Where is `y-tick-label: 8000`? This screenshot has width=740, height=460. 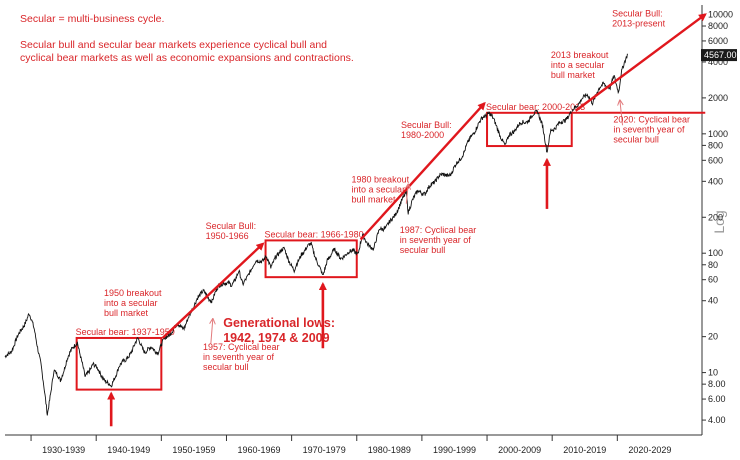 y-tick-label: 8000 is located at coordinates (718, 26).